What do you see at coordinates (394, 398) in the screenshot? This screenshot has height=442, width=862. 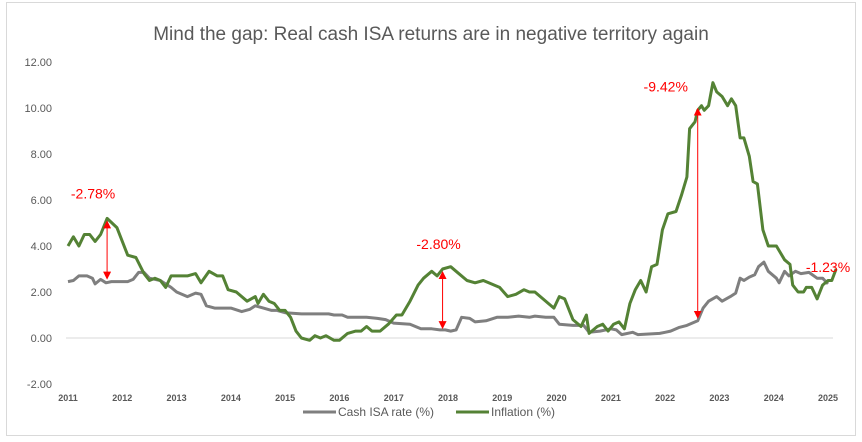 I see `x-tick-label: 2017` at bounding box center [394, 398].